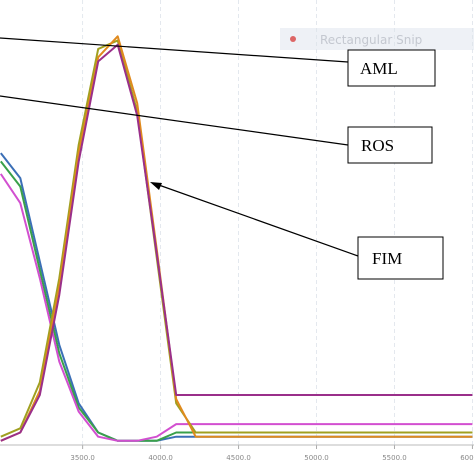 The width and height of the screenshot is (474, 474). What do you see at coordinates (377, 145) in the screenshot?
I see `annotation: ROS` at bounding box center [377, 145].